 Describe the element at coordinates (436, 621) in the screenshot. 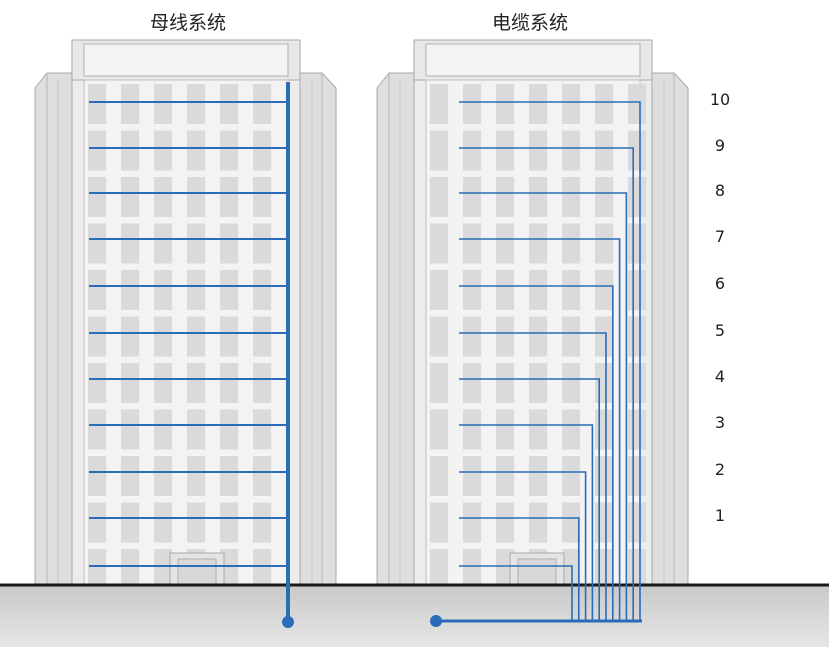

I see `cable-feed-point` at that location.